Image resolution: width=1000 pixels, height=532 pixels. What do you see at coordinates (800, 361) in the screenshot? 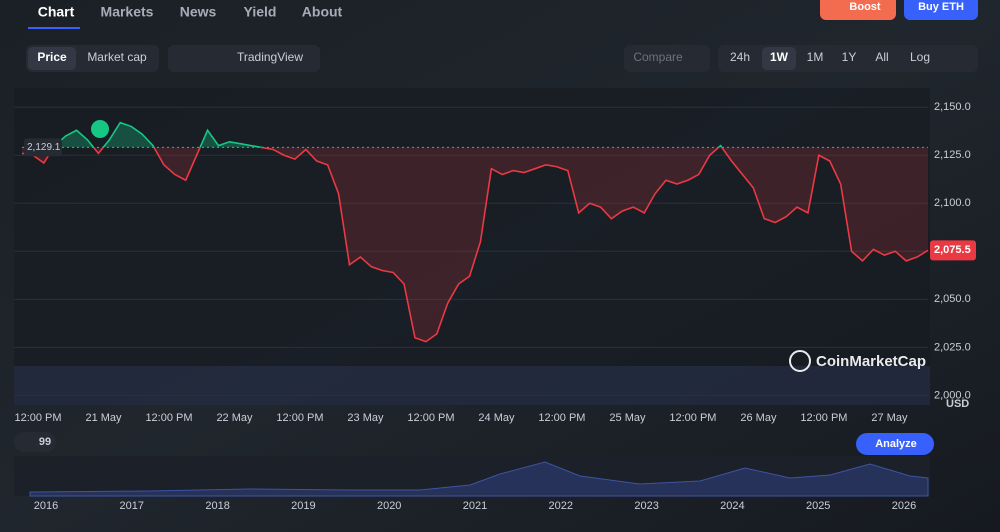
I see `logo` at bounding box center [800, 361].